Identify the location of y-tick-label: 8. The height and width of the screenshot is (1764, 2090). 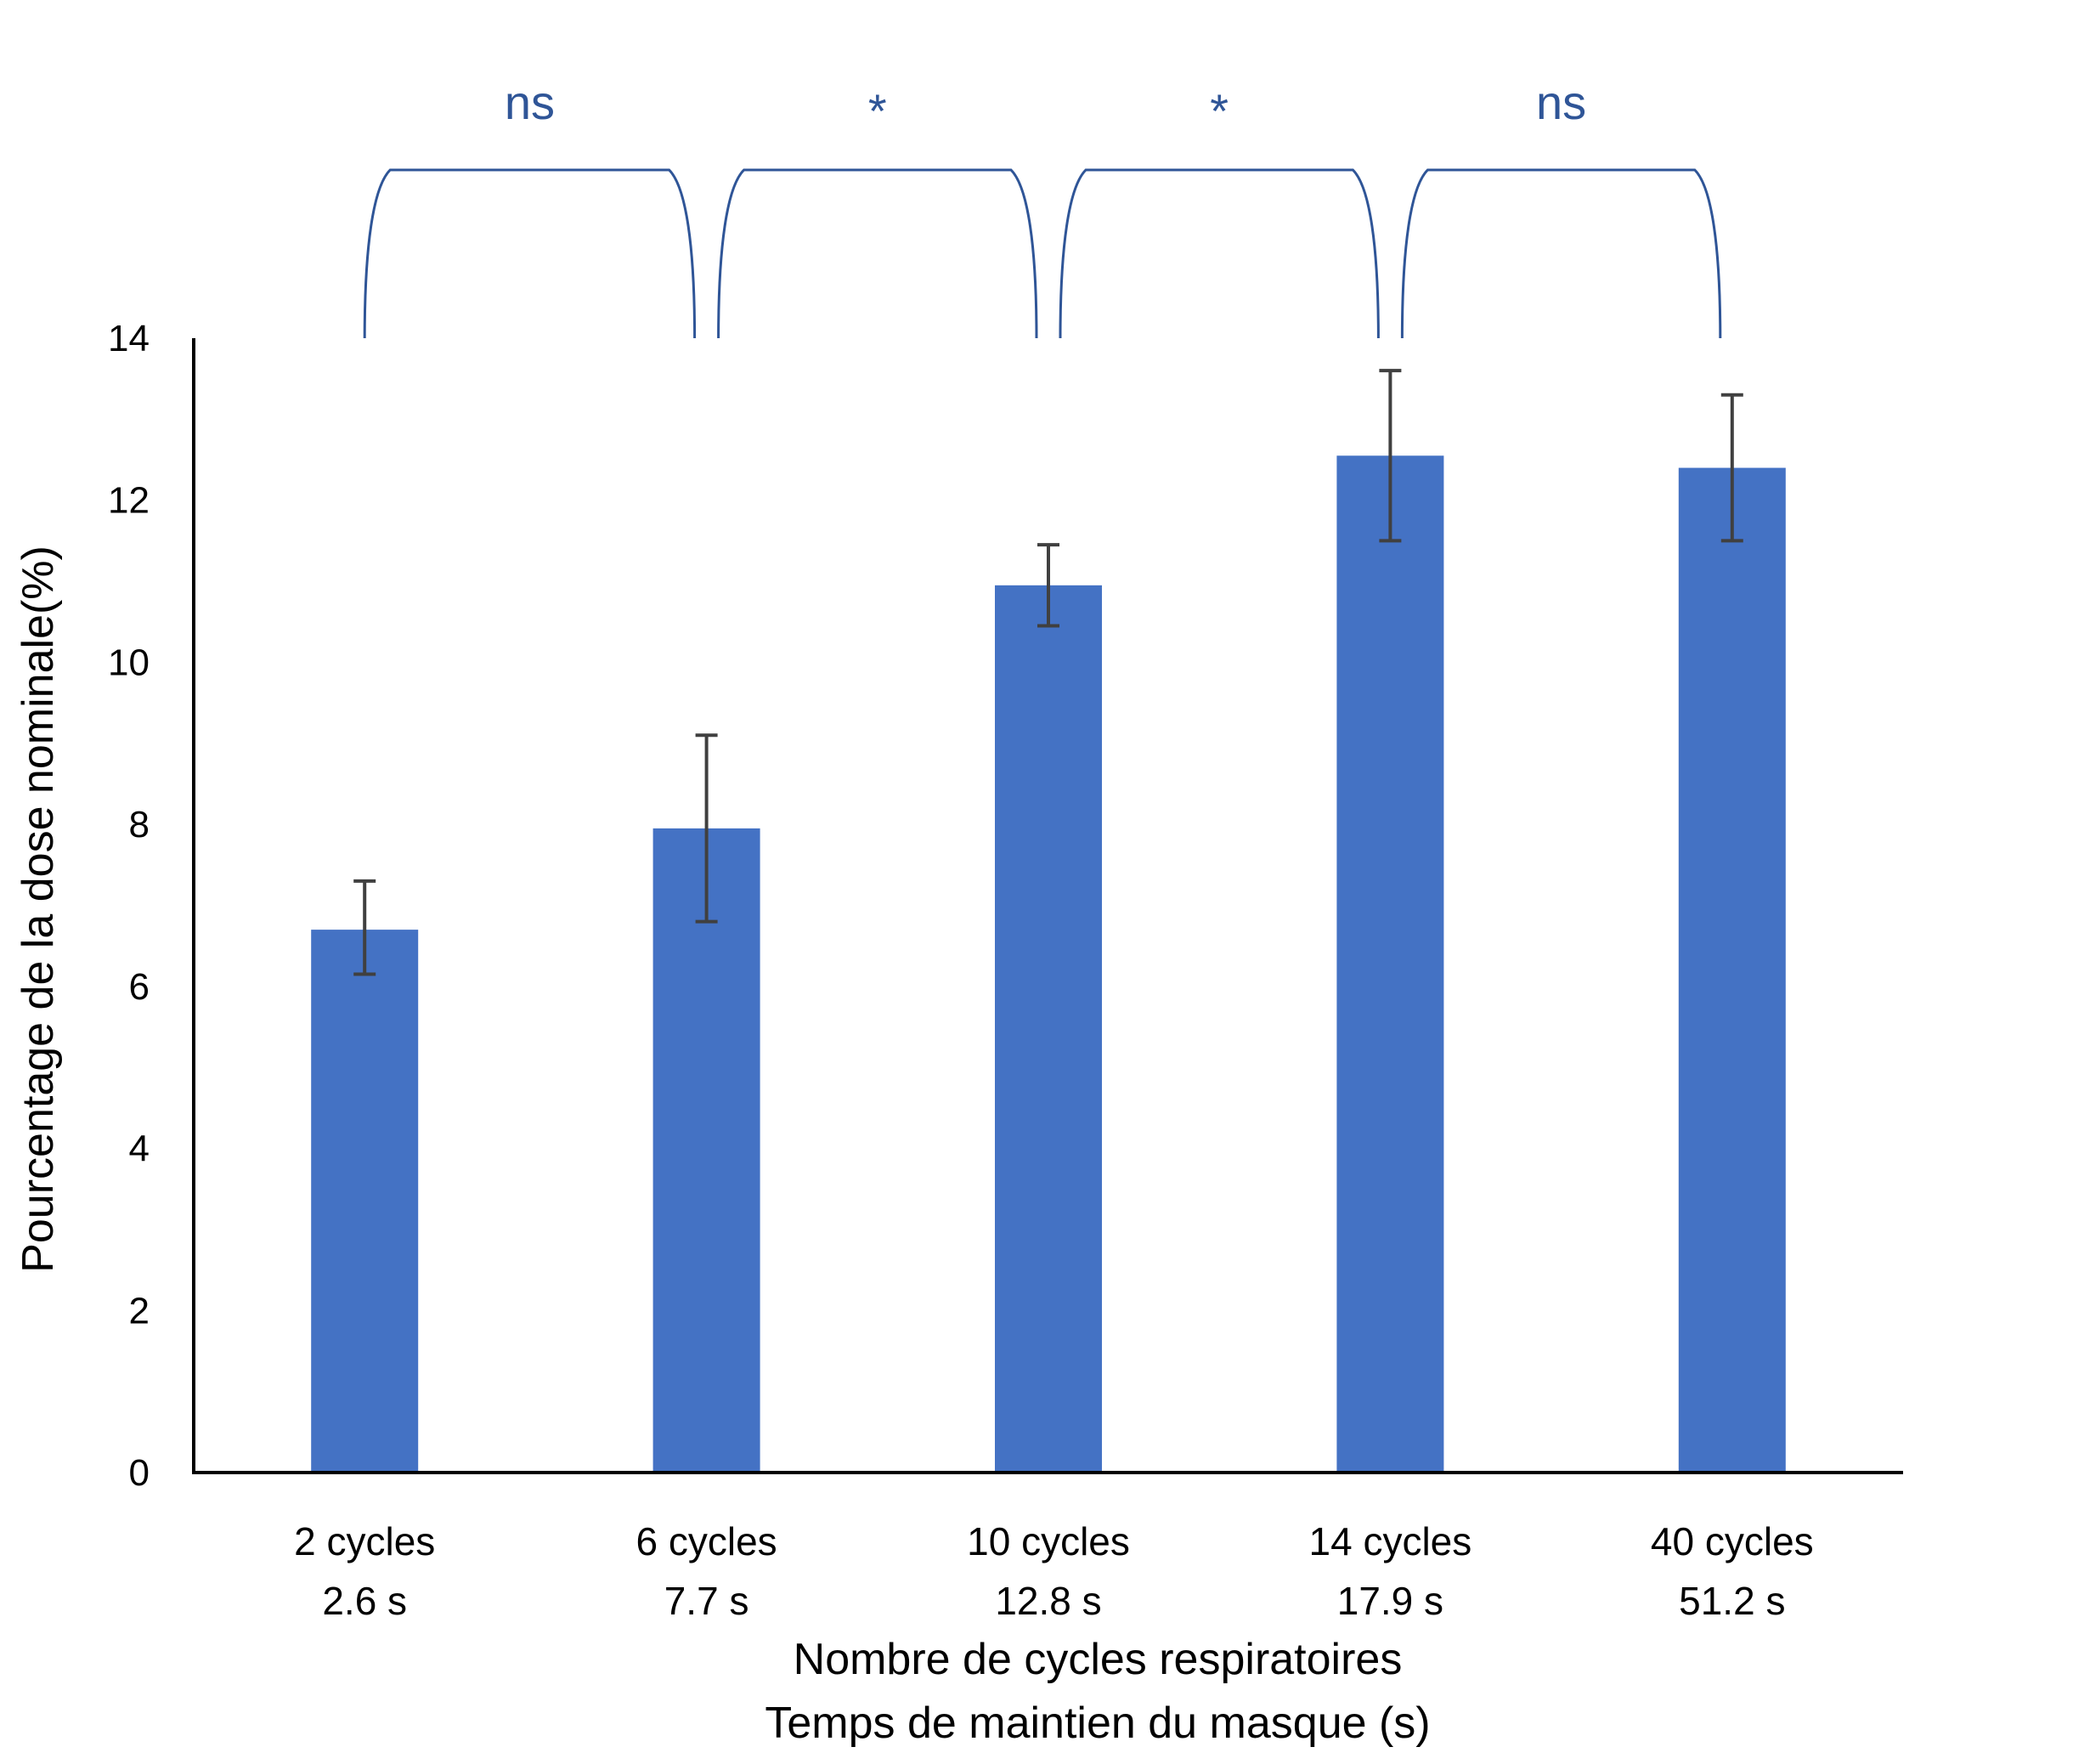
(139, 824).